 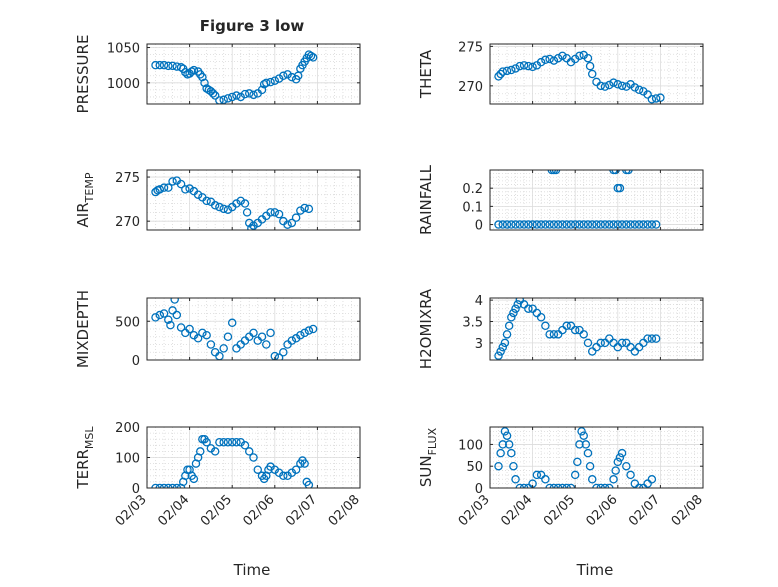 What do you see at coordinates (131, 510) in the screenshot?
I see `x-tick-label: 02/03` at bounding box center [131, 510].